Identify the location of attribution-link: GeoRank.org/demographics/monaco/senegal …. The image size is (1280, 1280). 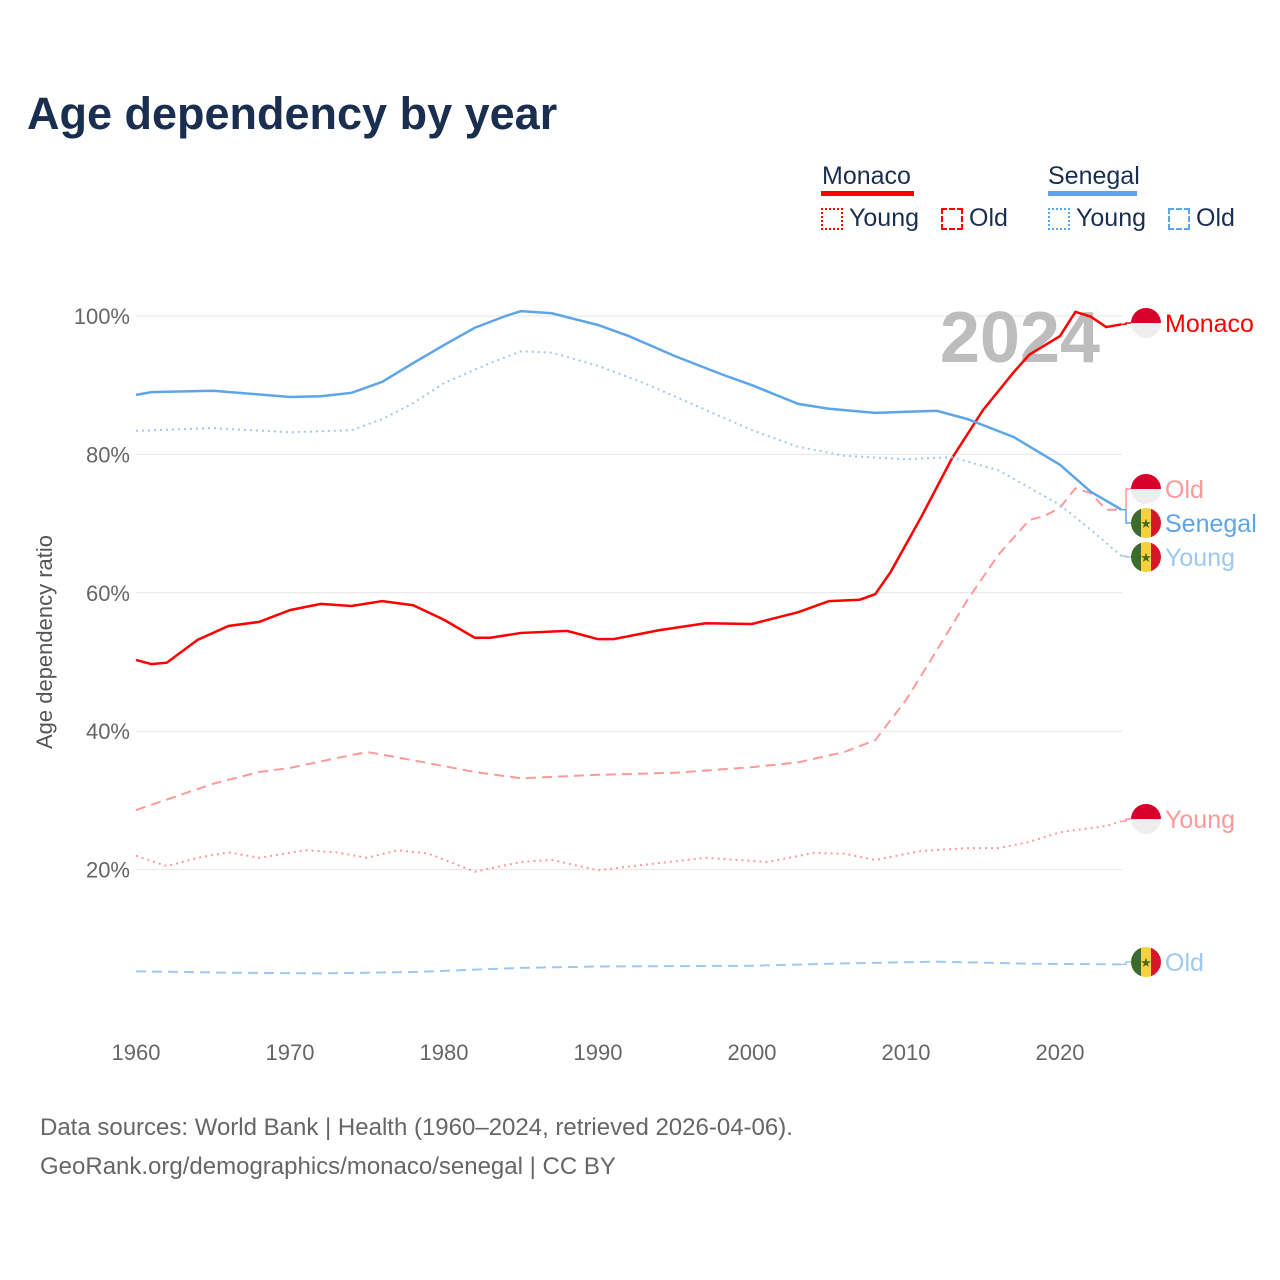
(328, 1166).